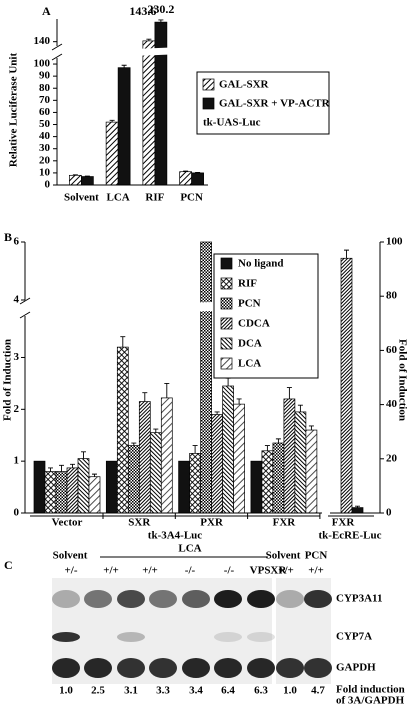 The height and width of the screenshot is (704, 410). Describe the element at coordinates (98, 691) in the screenshot. I see `fold-value: 2.5` at that location.